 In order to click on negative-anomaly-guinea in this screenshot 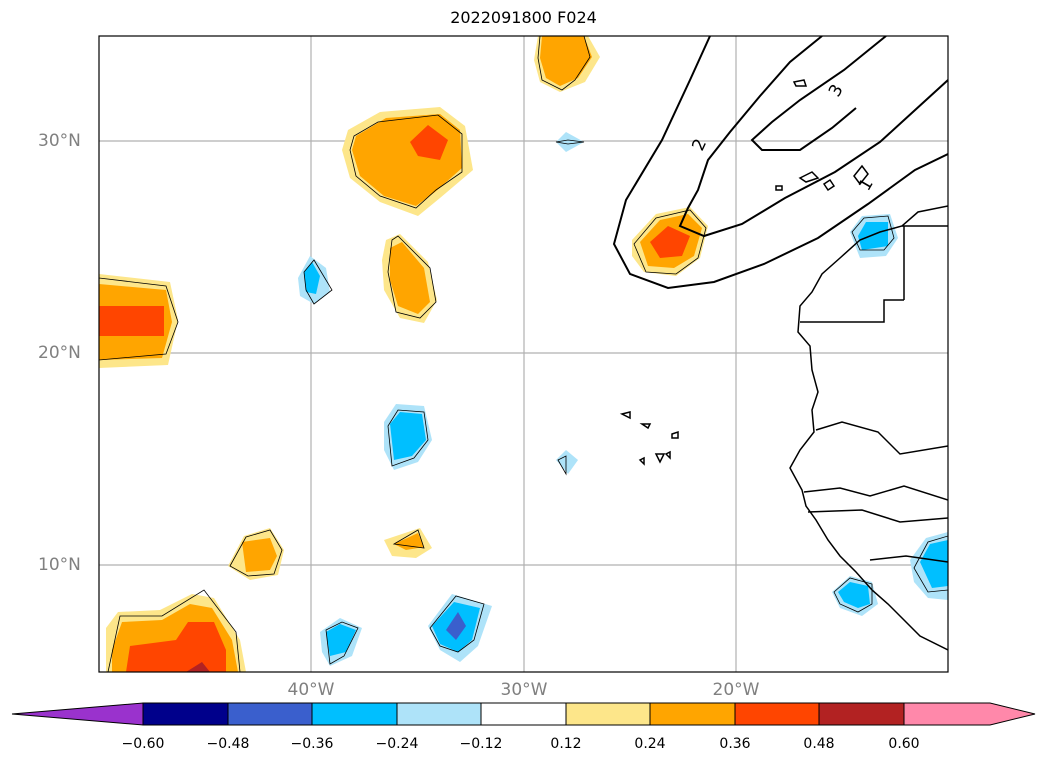, I will do `click(890, 574)`.